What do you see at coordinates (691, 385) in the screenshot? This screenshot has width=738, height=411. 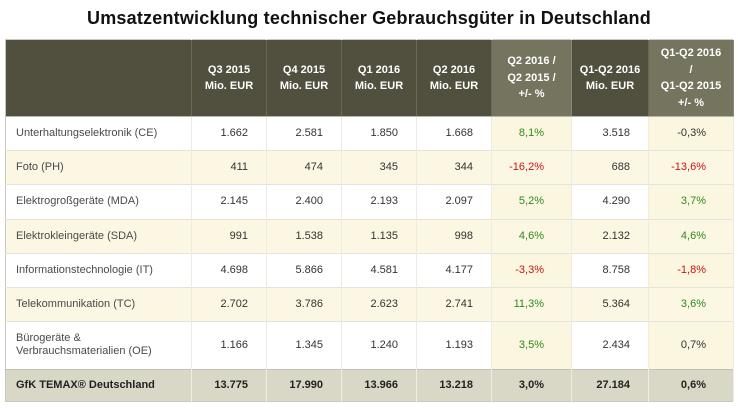 I see `h1-change-cell: 0,6%` at bounding box center [691, 385].